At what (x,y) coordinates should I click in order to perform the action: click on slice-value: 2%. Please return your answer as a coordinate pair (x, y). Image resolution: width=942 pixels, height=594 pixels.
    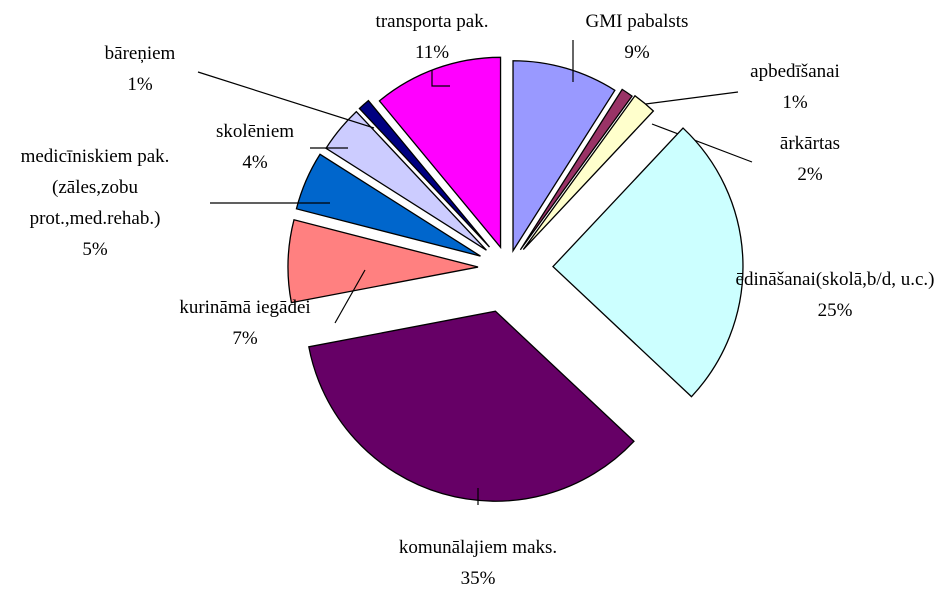
    Looking at the image, I should click on (810, 174).